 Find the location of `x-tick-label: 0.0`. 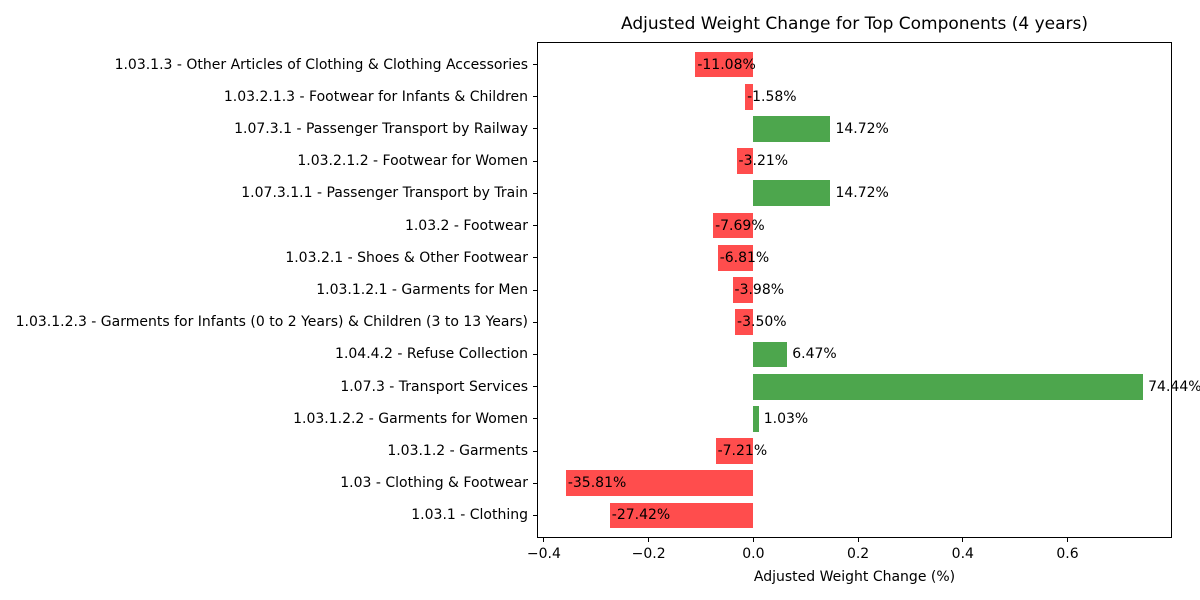

x-tick-label: 0.0 is located at coordinates (753, 554).